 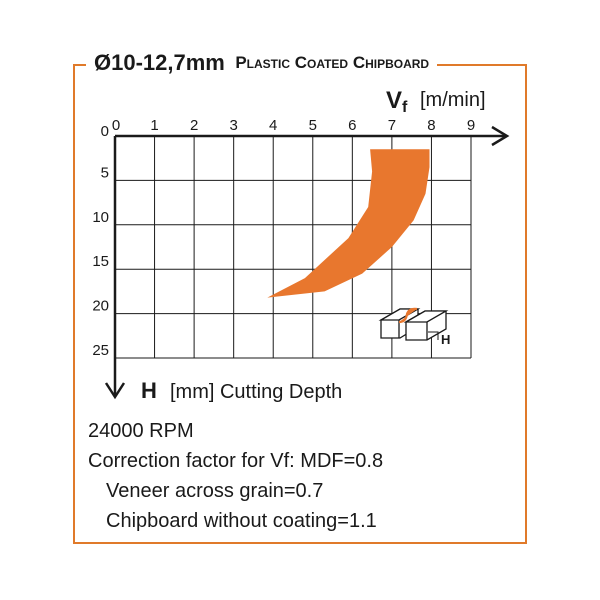 I want to click on x-axis-arrow, so click(x=500, y=136).